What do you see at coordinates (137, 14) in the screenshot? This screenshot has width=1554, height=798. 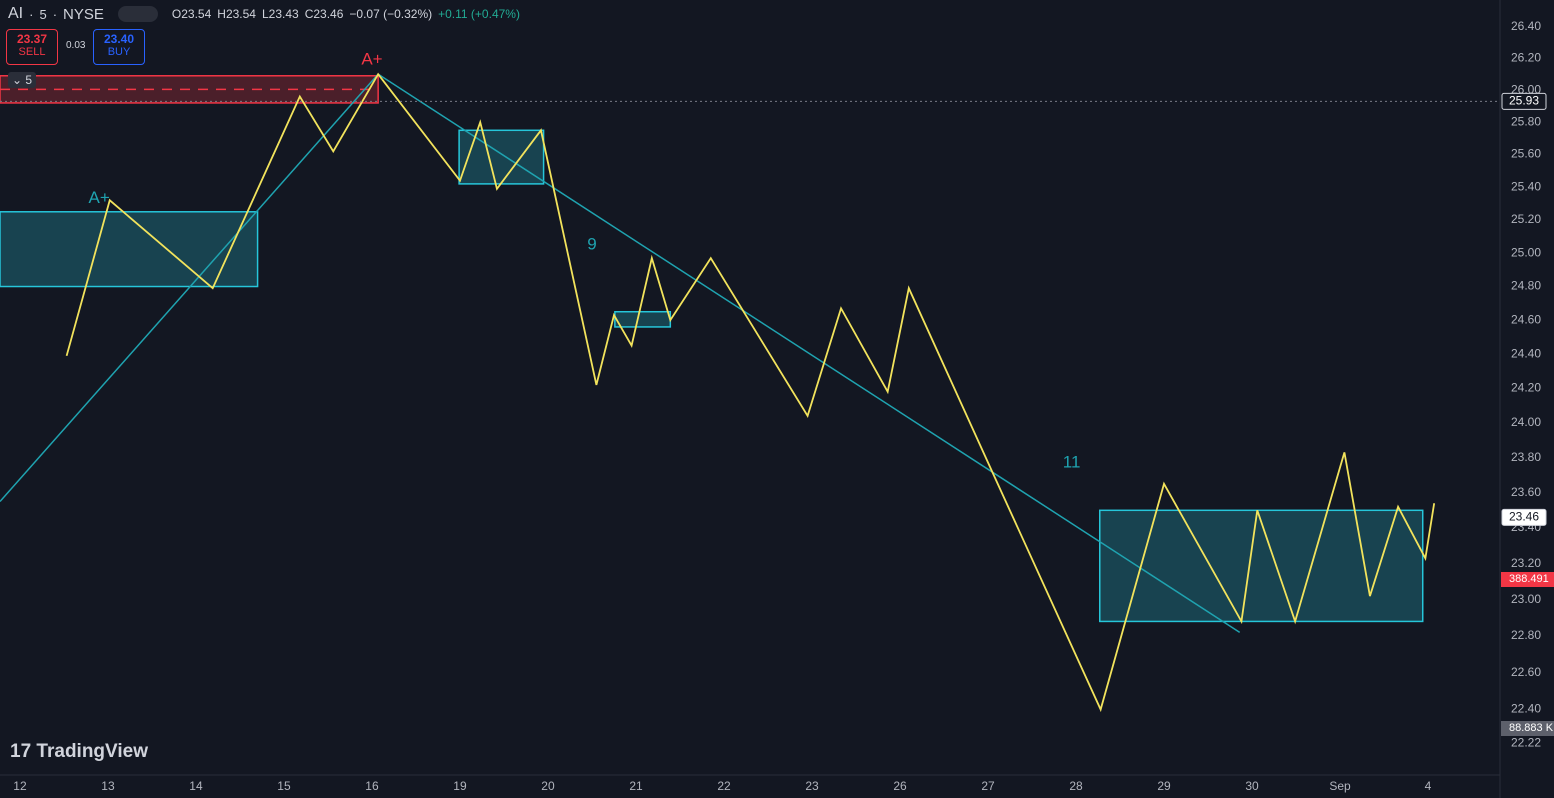 I see `status-pill` at bounding box center [137, 14].